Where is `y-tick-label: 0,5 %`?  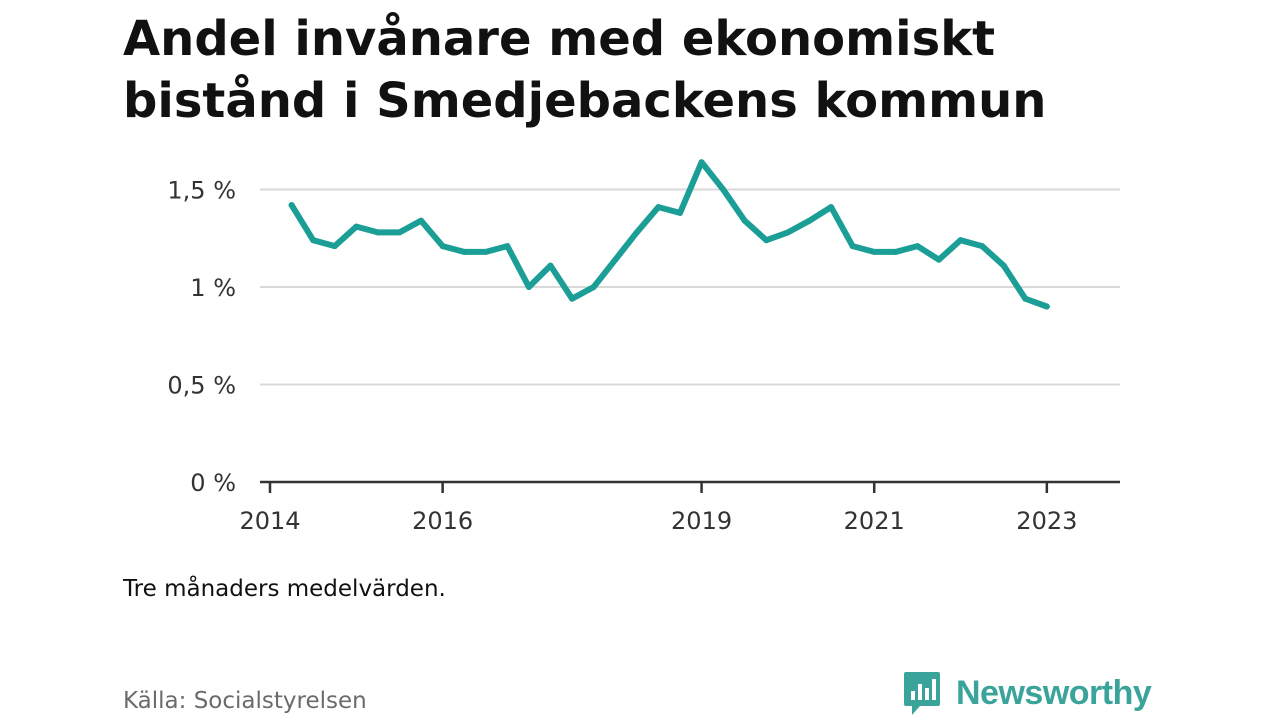
y-tick-label: 0,5 % is located at coordinates (201, 386).